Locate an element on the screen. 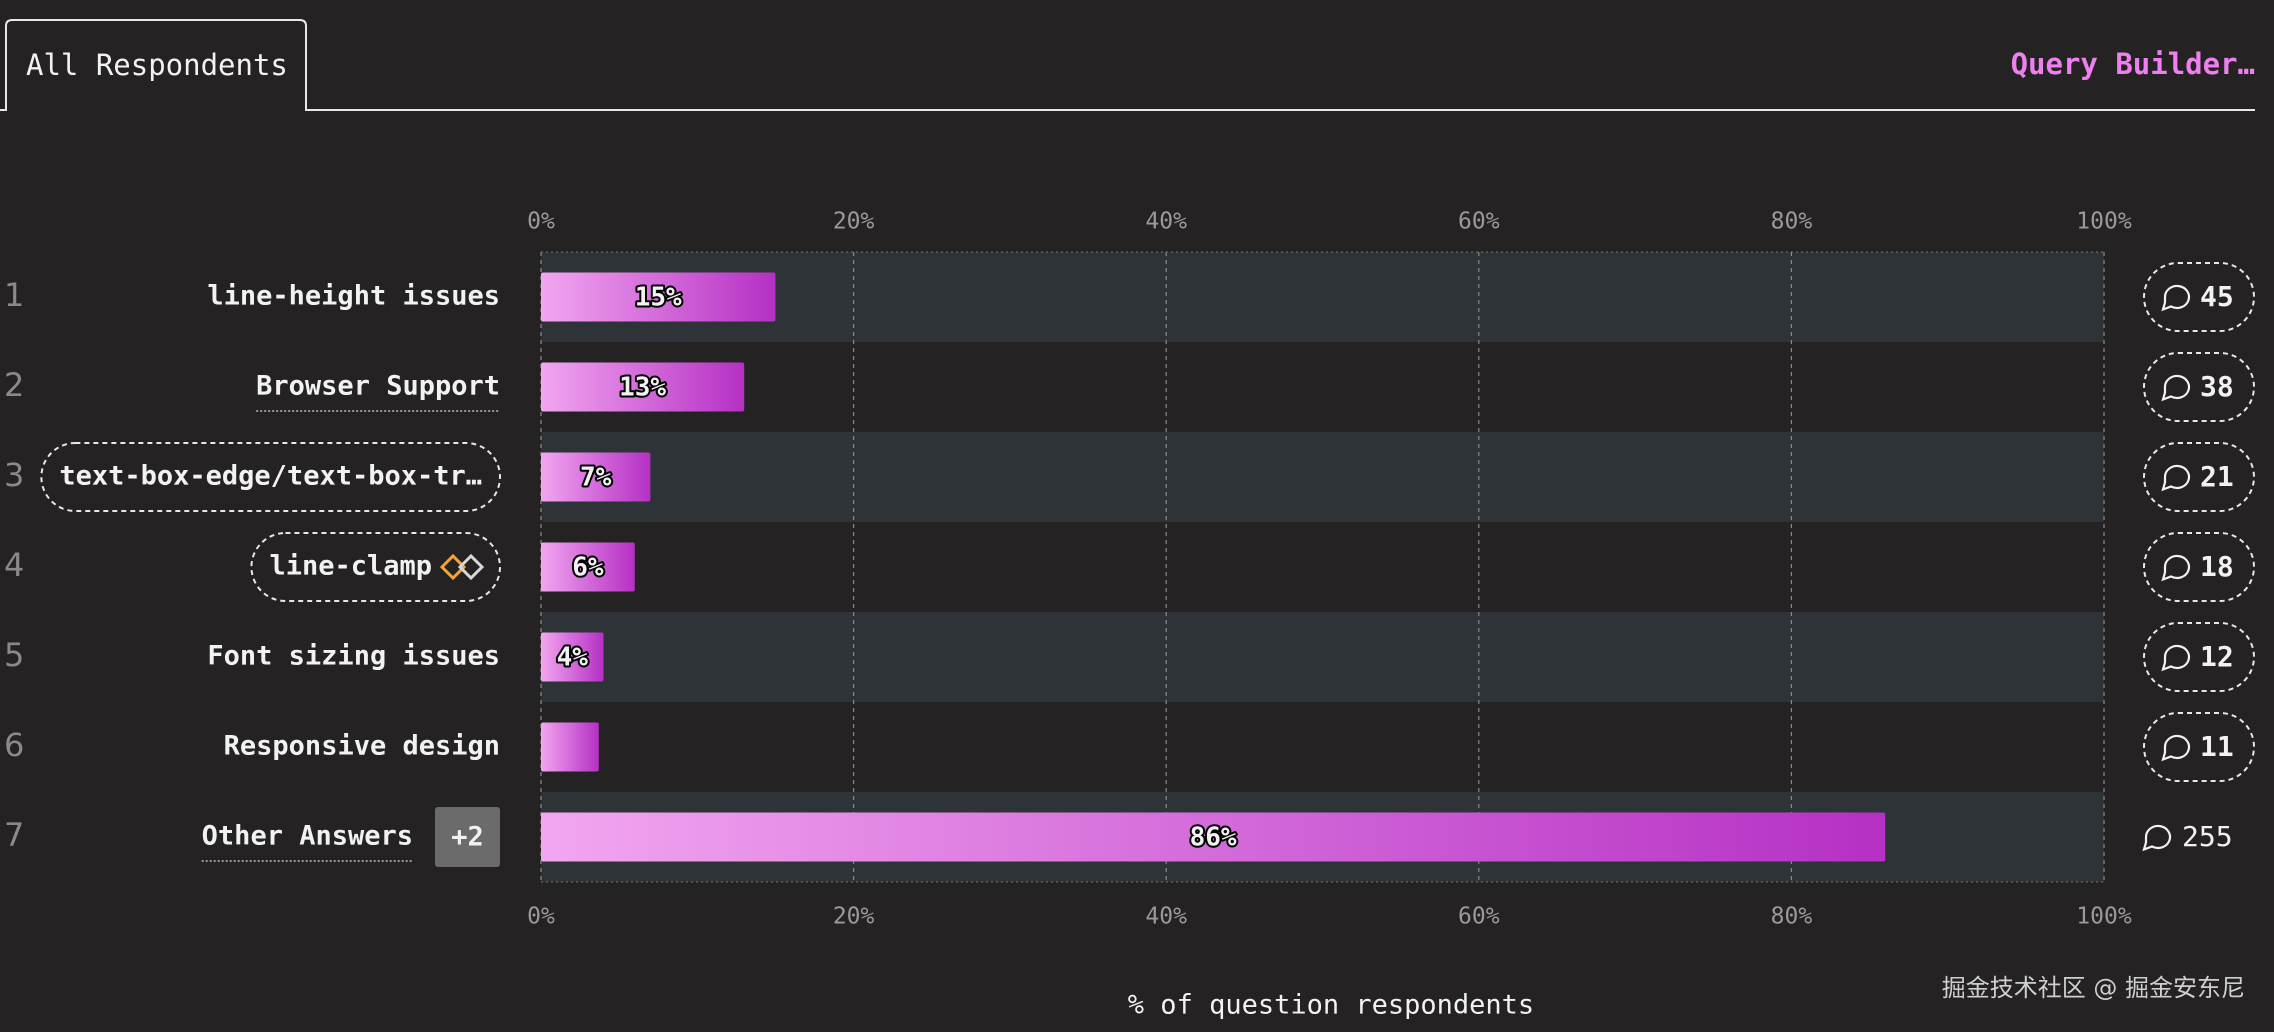  extra-badge-box is located at coordinates (467, 837).